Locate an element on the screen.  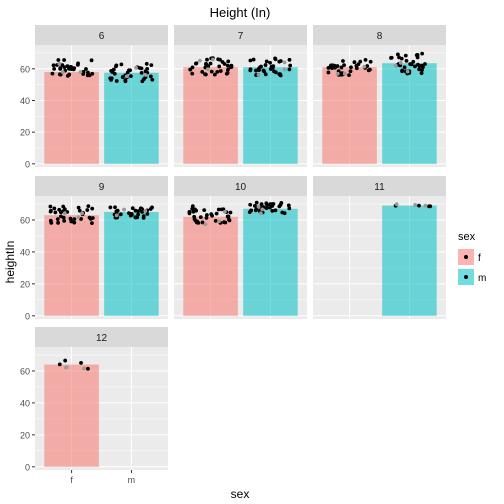
legend-point is located at coordinates (466, 257).